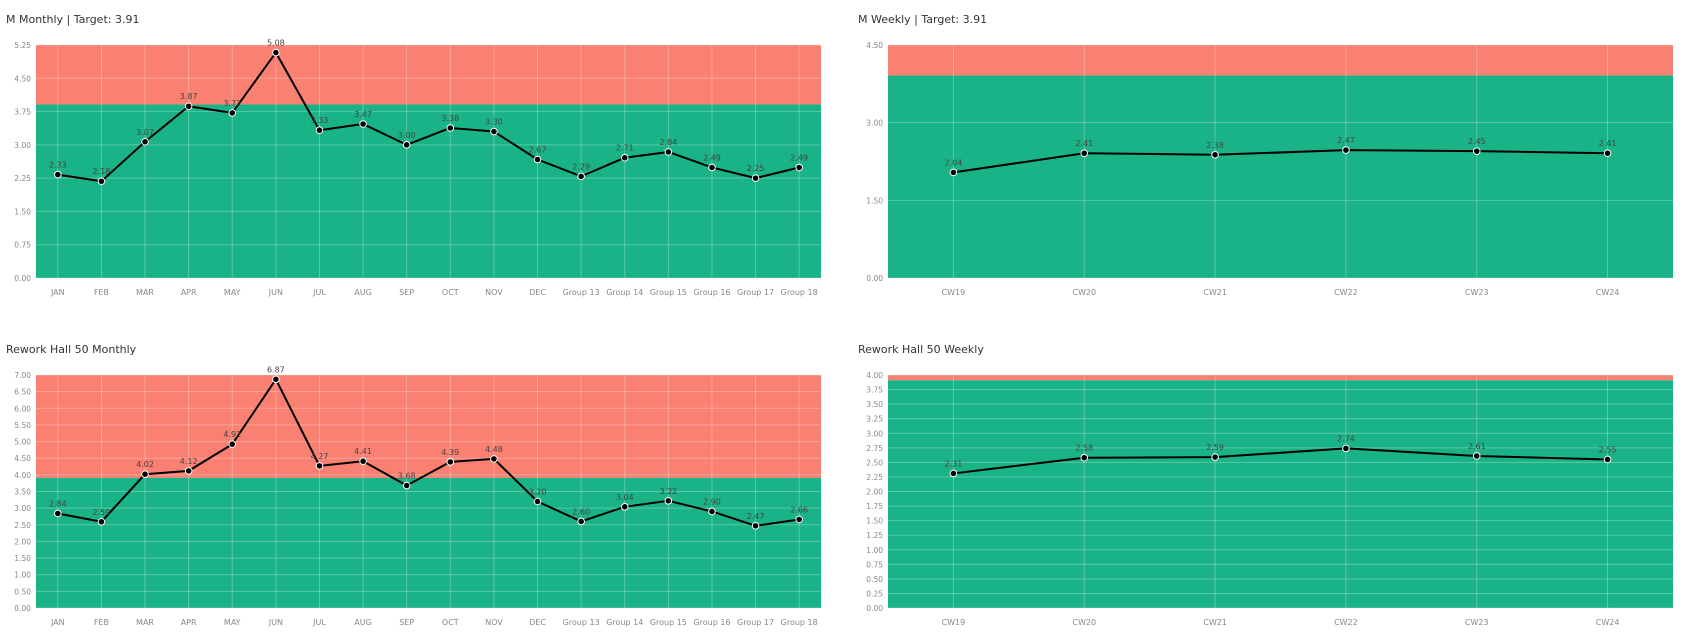  I want to click on x-tick-label: AUG, so click(363, 292).